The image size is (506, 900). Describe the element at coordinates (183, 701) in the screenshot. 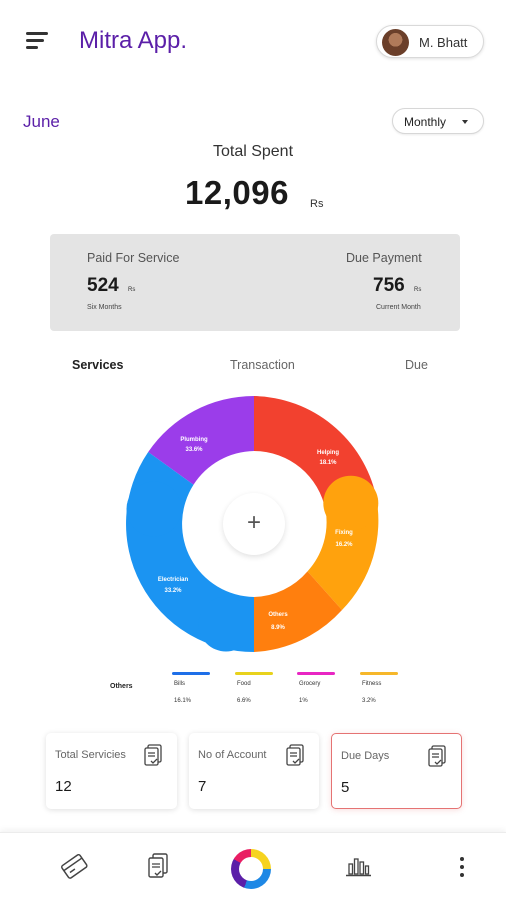

I see `legend-pct-bills: 16.1%` at that location.